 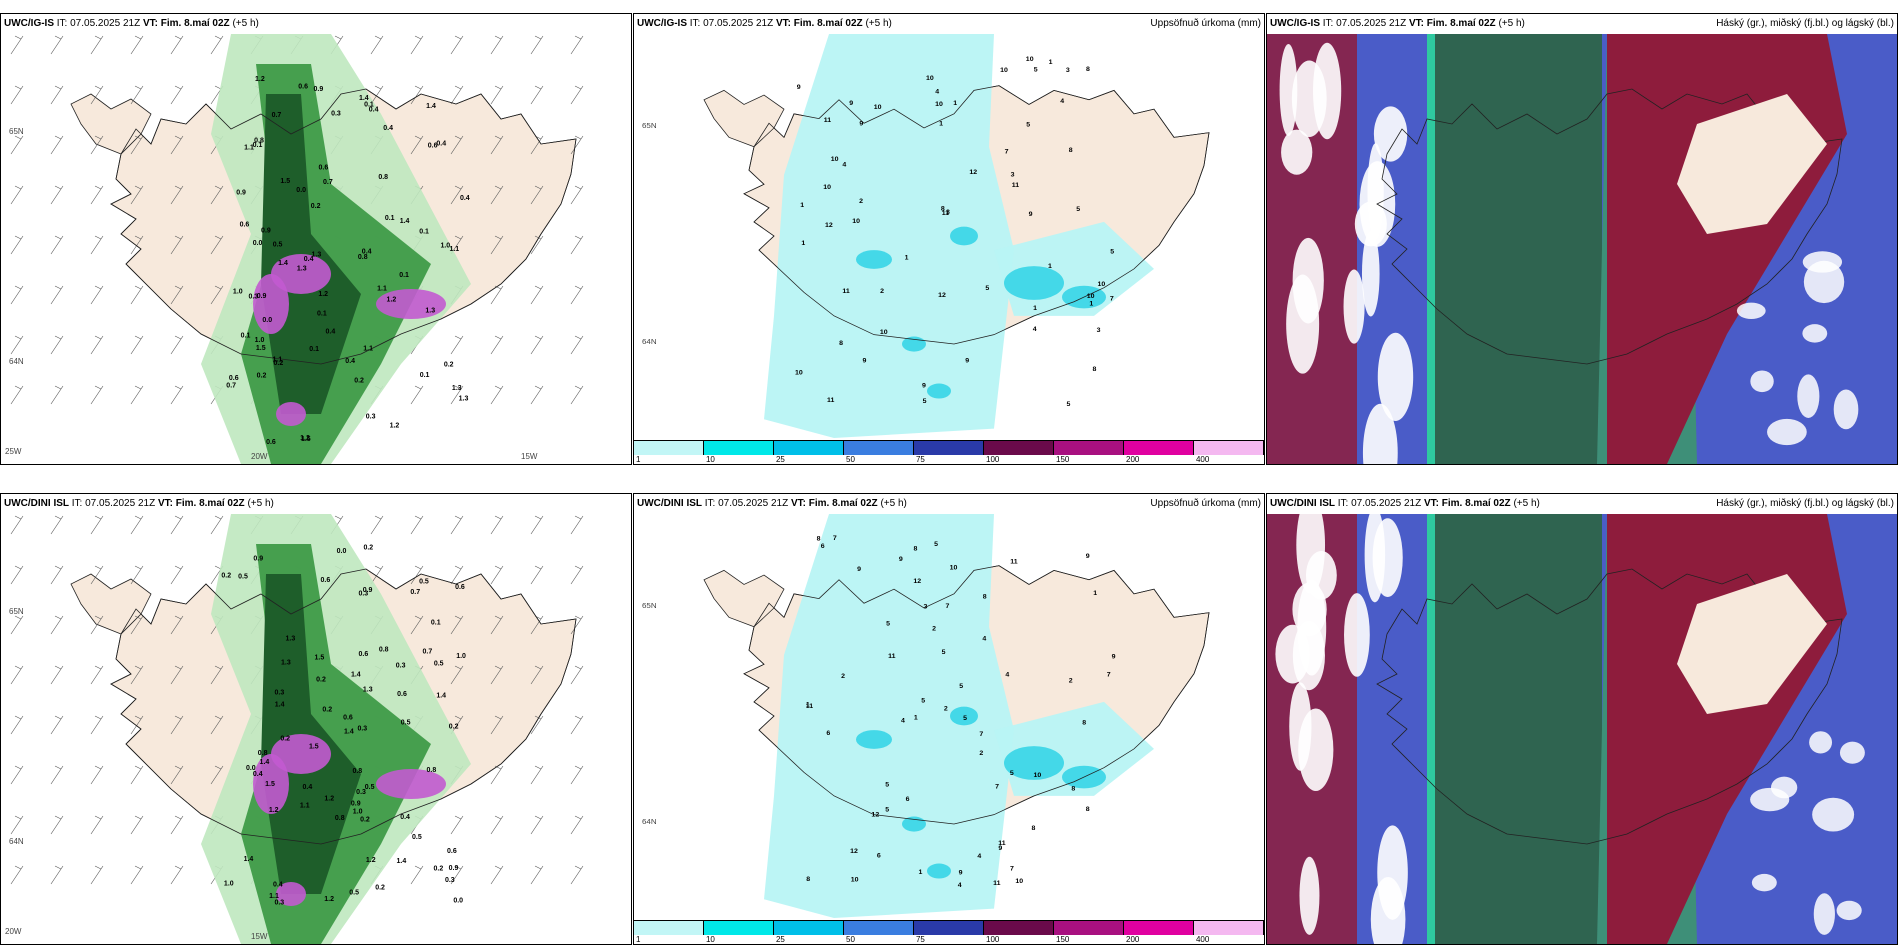 I want to click on value-label: 1.2, so click(x=329, y=899).